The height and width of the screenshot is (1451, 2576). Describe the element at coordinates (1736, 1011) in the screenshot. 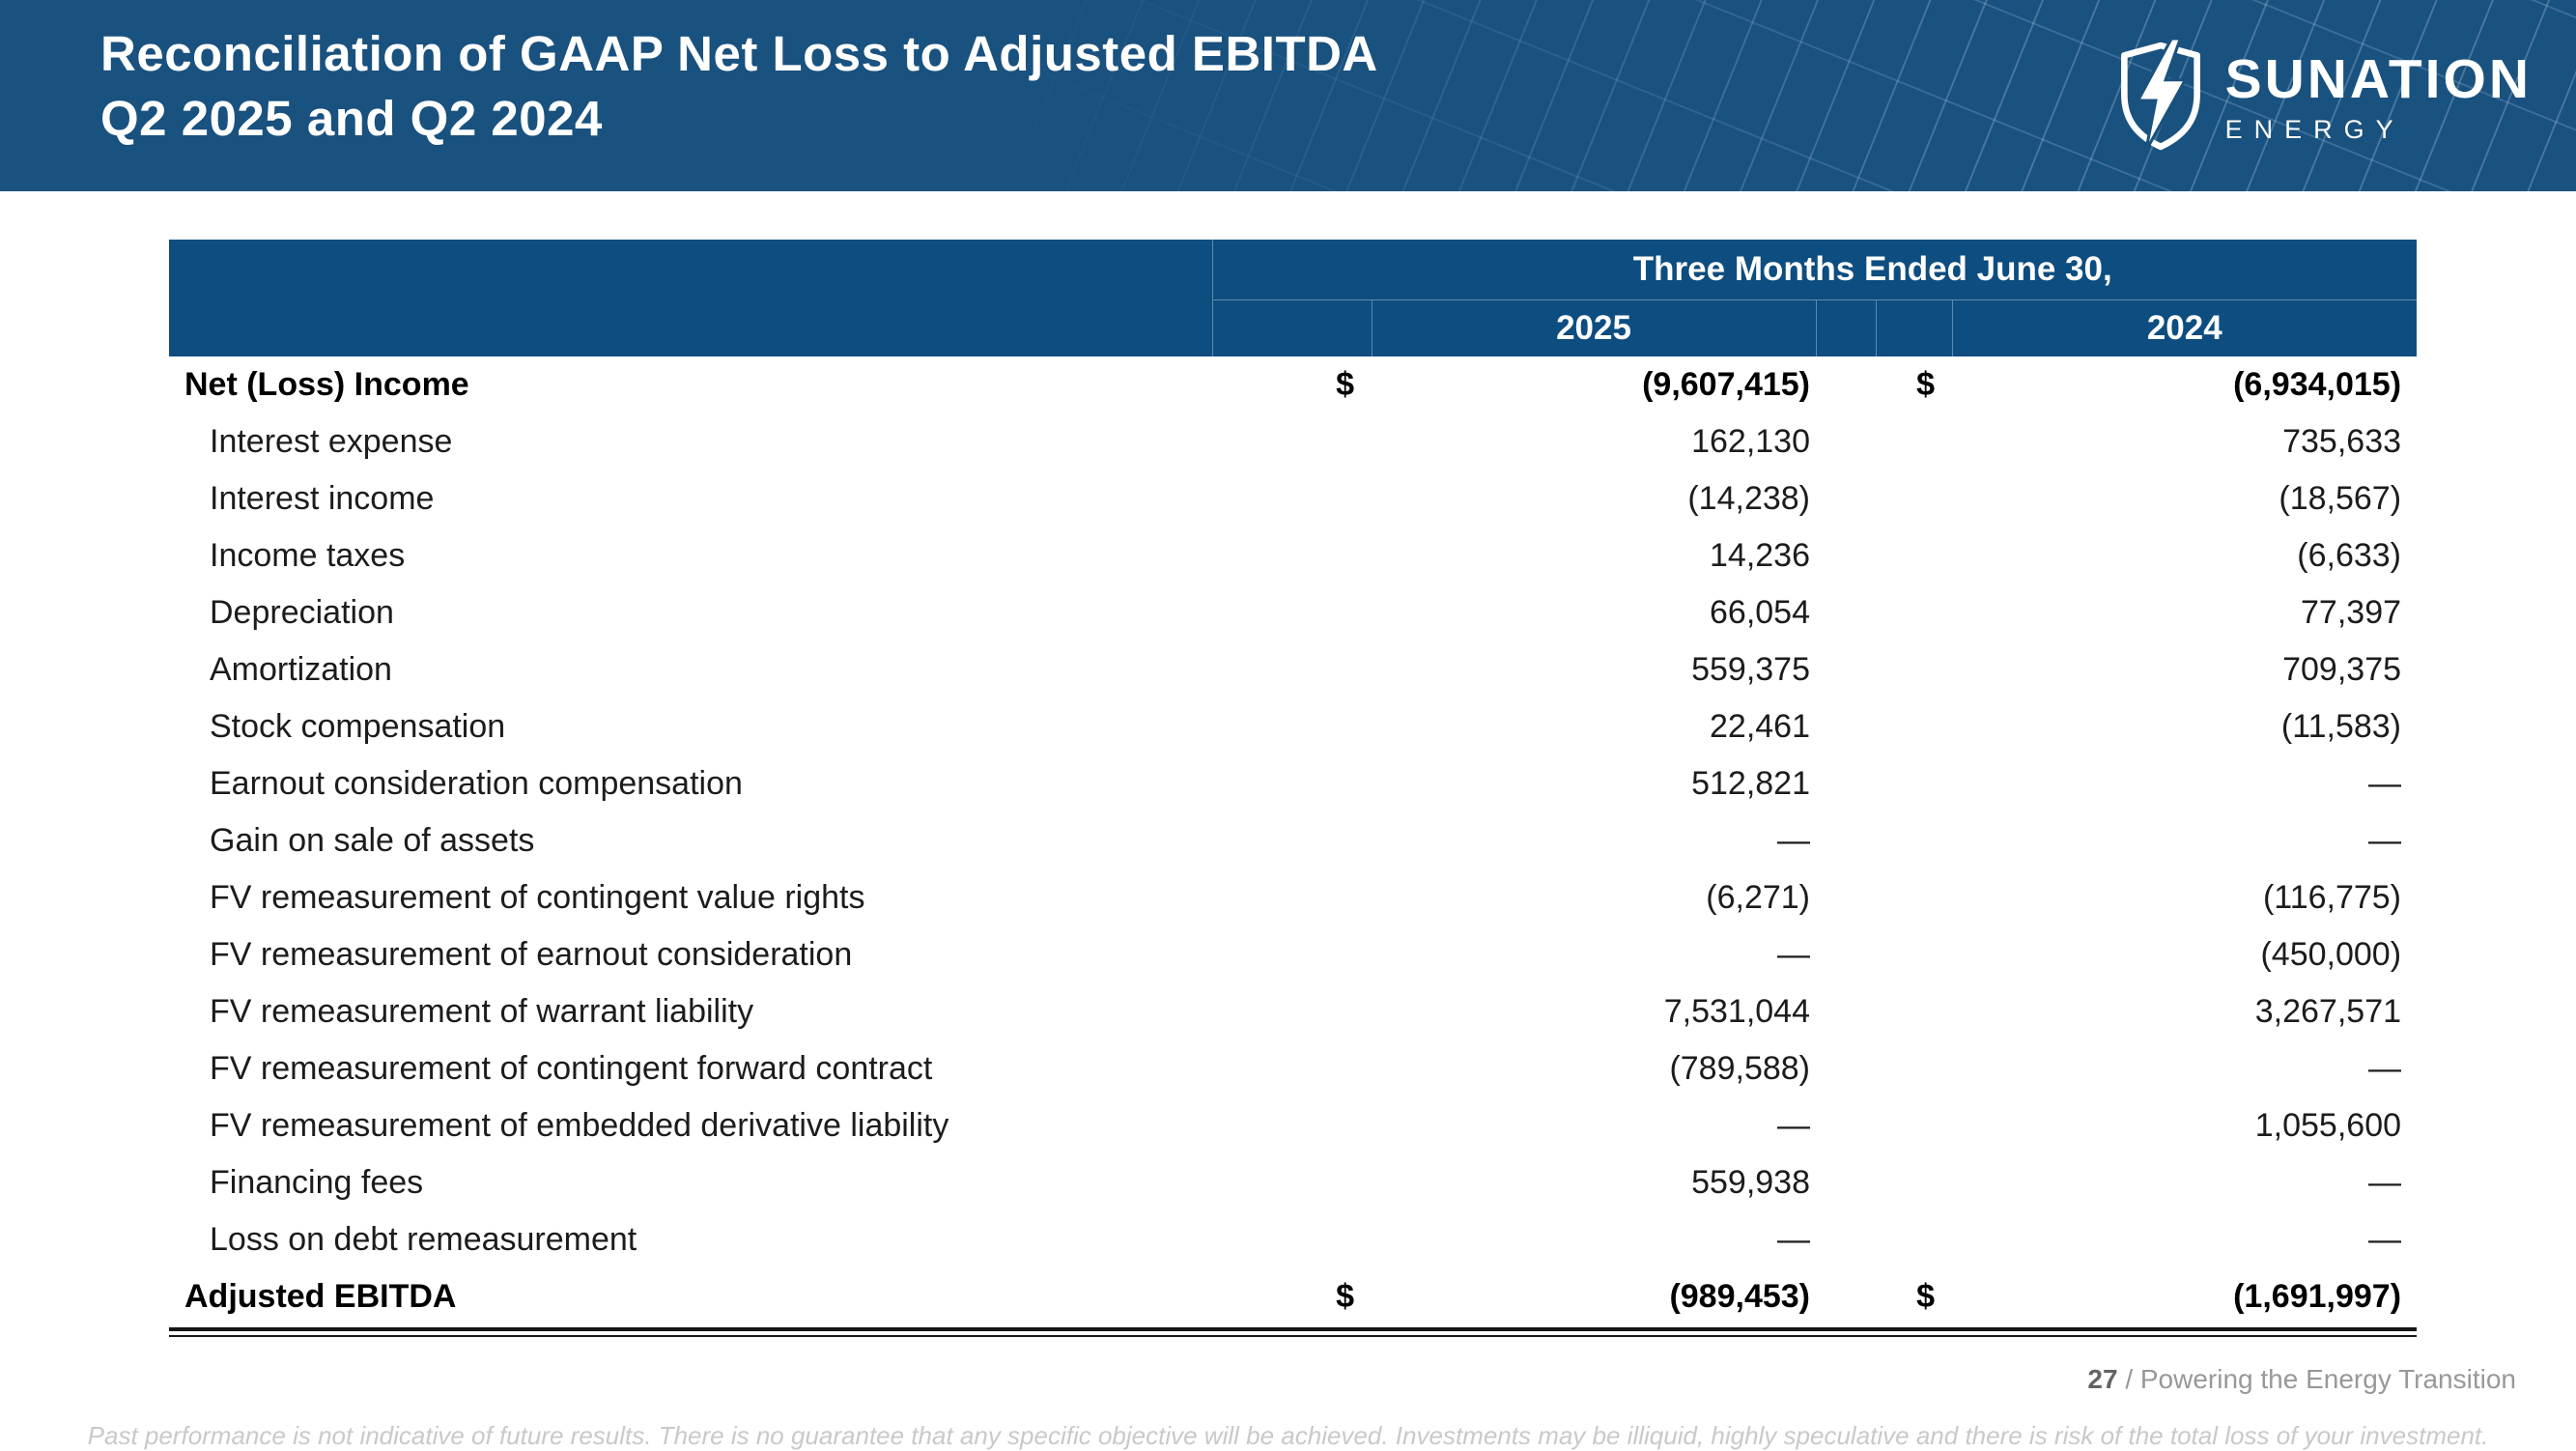

I see `value-2025: 7,531,044` at that location.